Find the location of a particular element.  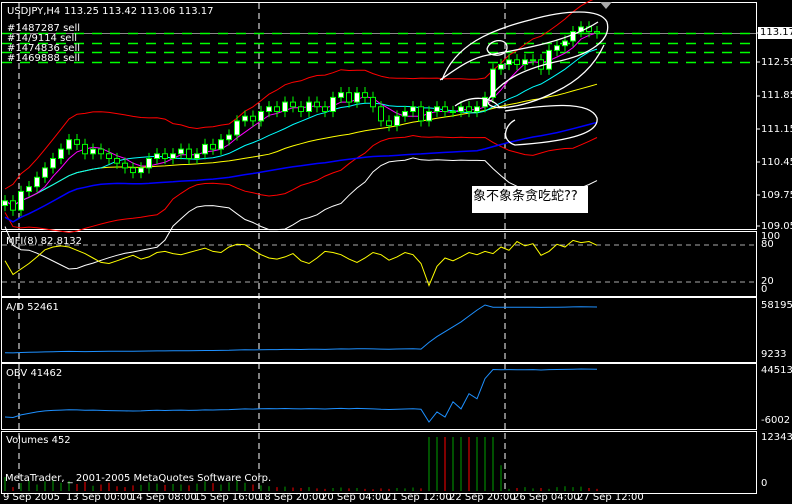

obv-line is located at coordinates (301, 395).